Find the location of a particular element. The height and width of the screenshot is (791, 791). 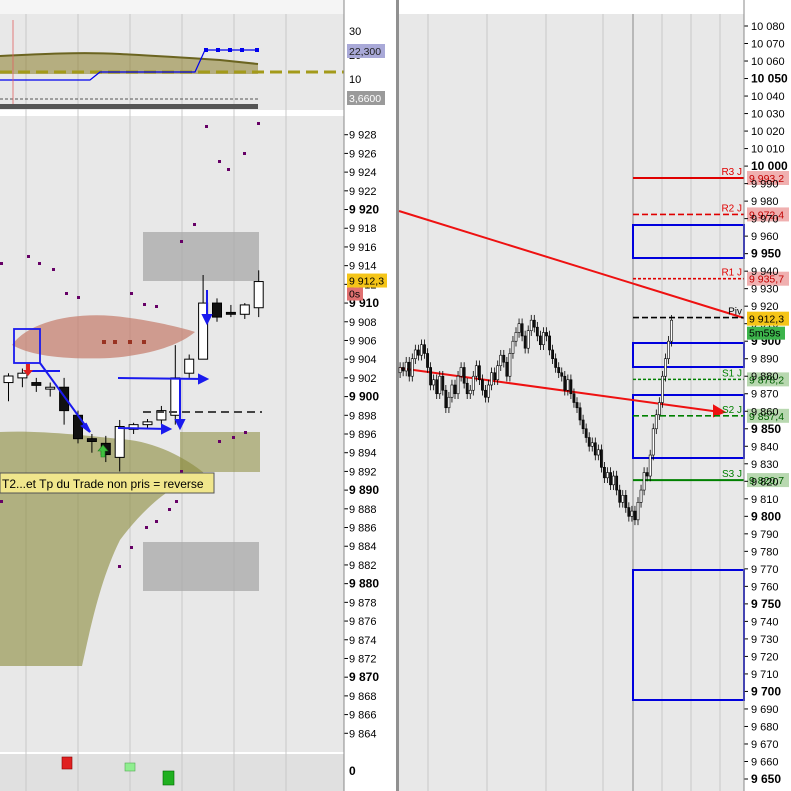

y-tick-label: 9 902 is located at coordinates (363, 379).